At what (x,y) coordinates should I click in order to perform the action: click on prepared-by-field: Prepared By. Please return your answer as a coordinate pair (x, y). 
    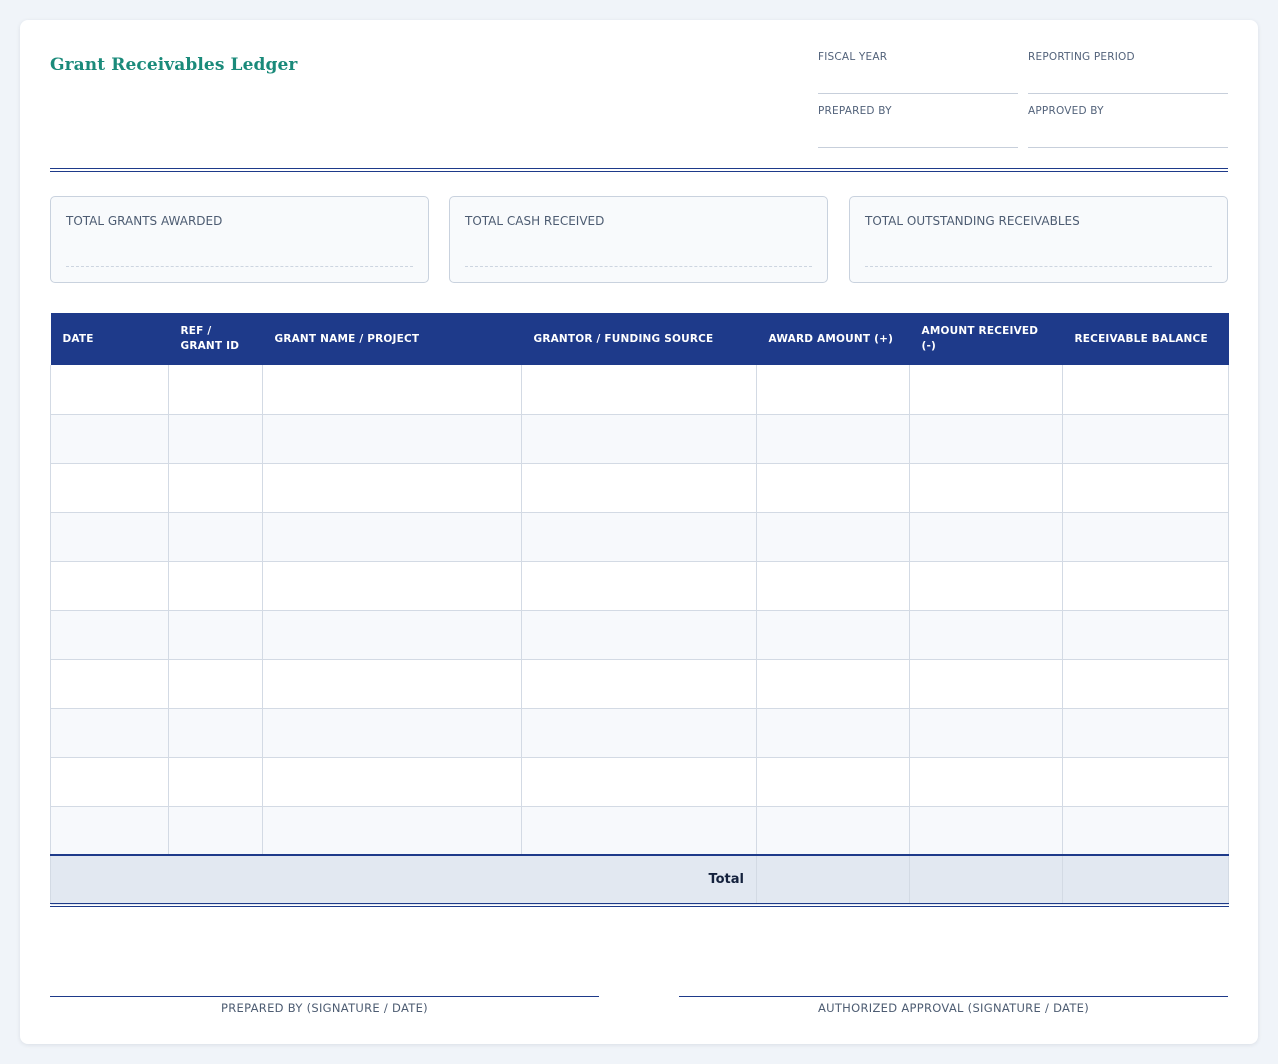
    Looking at the image, I should click on (918, 126).